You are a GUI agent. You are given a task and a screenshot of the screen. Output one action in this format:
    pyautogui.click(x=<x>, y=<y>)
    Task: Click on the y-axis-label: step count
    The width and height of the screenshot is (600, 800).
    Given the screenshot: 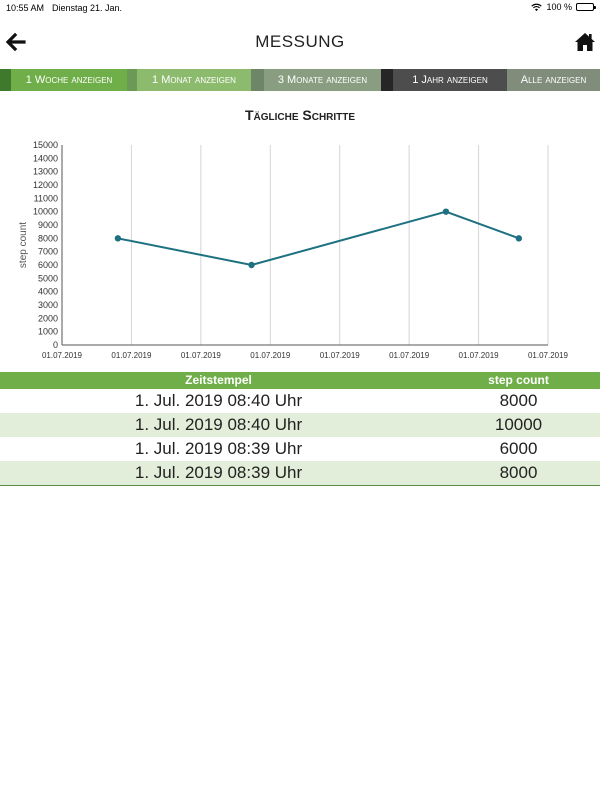 What is the action you would take?
    pyautogui.click(x=23, y=245)
    